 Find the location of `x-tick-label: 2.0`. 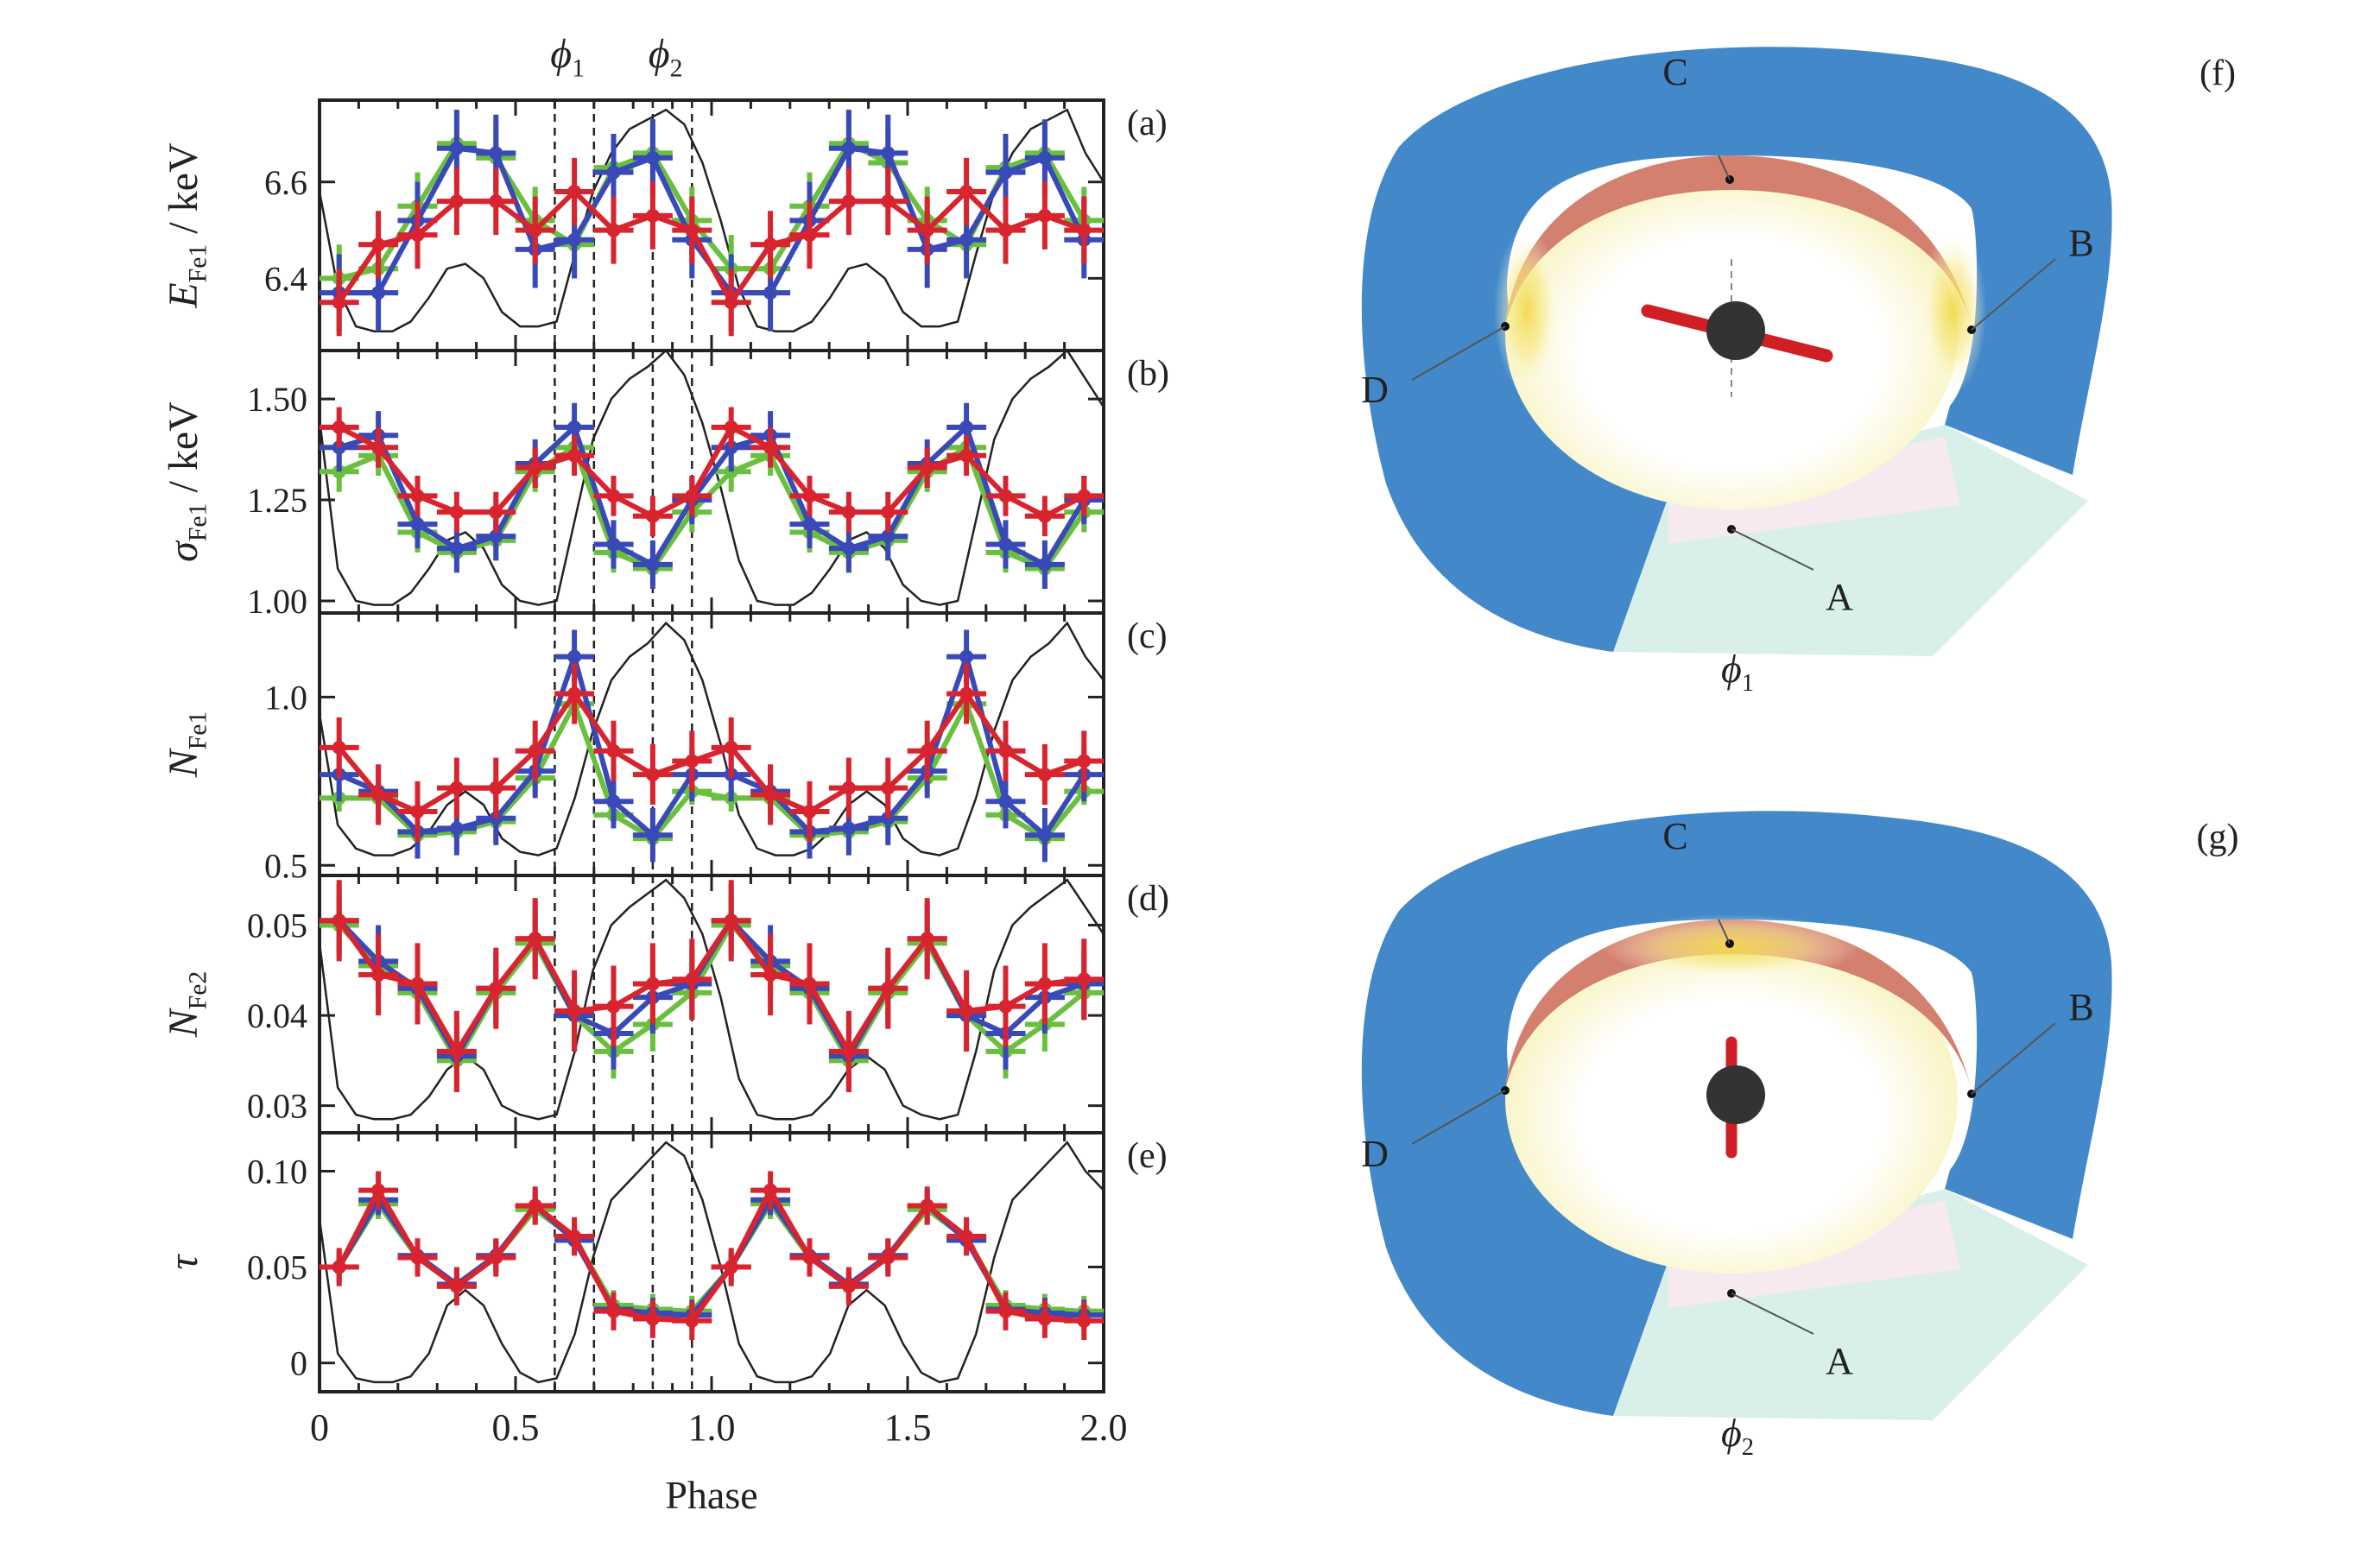

x-tick-label: 2.0 is located at coordinates (1104, 1428).